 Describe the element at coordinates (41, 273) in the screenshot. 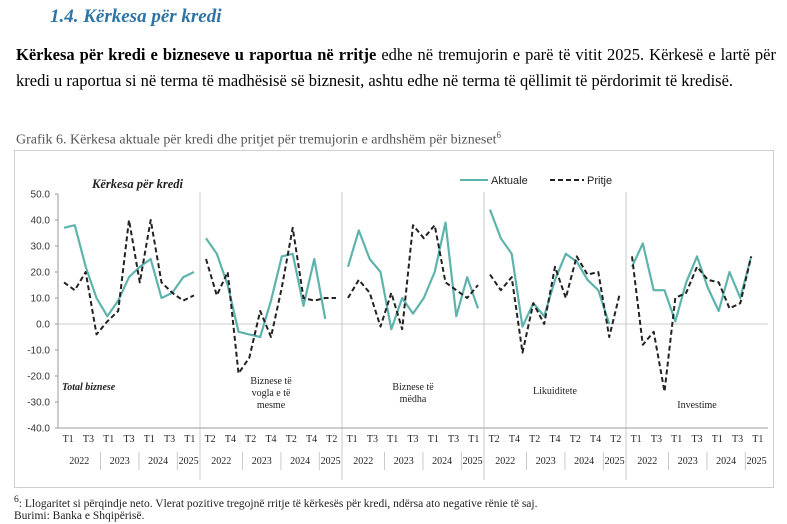

I see `y-tick-label: 20.0` at that location.